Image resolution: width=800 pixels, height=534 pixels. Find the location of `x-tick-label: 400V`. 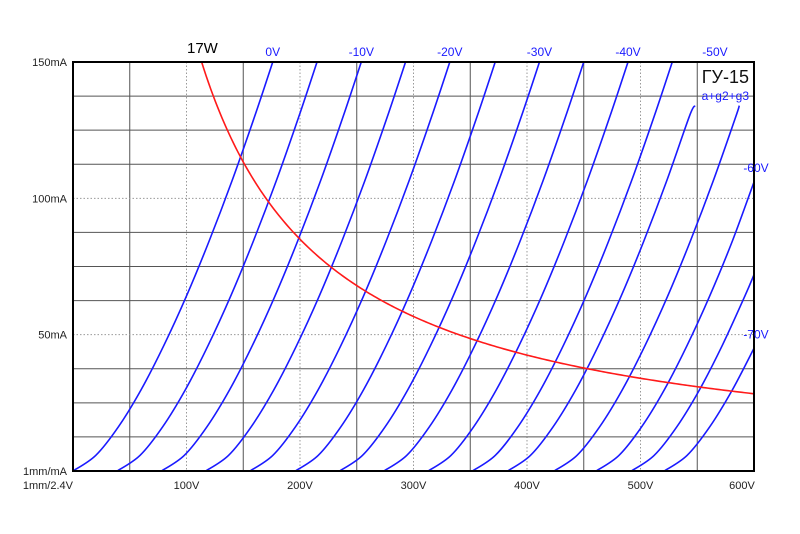

x-tick-label: 400V is located at coordinates (527, 486).